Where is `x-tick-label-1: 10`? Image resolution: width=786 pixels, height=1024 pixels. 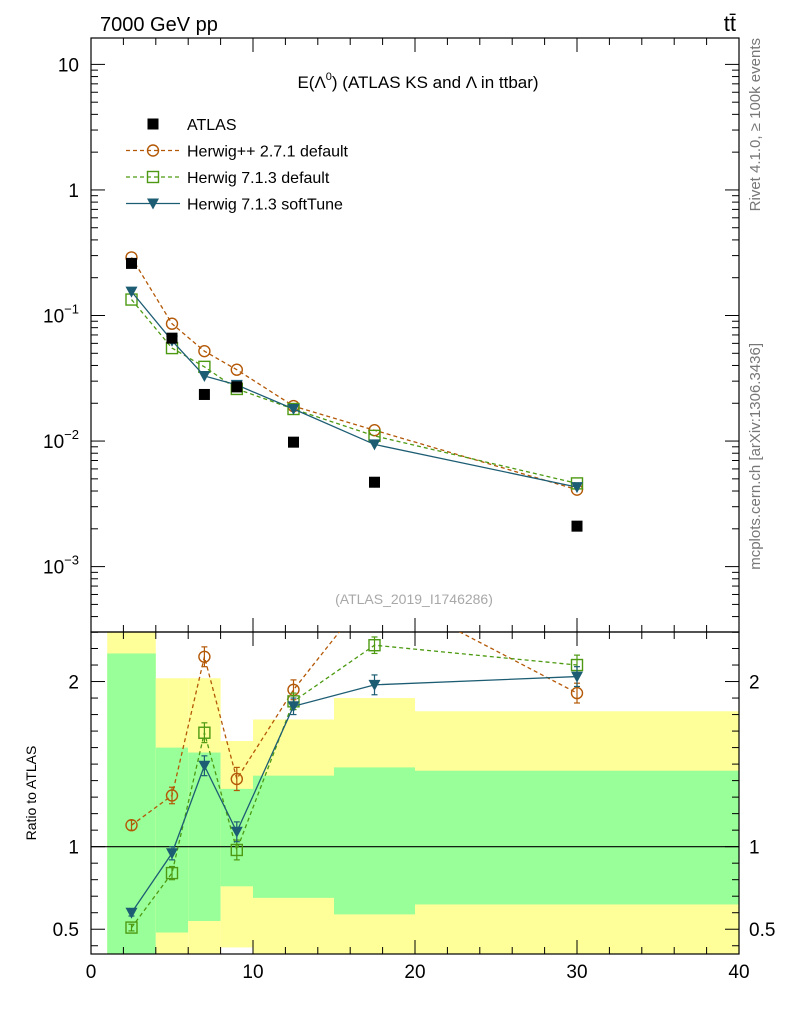
x-tick-label-1: 10 is located at coordinates (252, 972).